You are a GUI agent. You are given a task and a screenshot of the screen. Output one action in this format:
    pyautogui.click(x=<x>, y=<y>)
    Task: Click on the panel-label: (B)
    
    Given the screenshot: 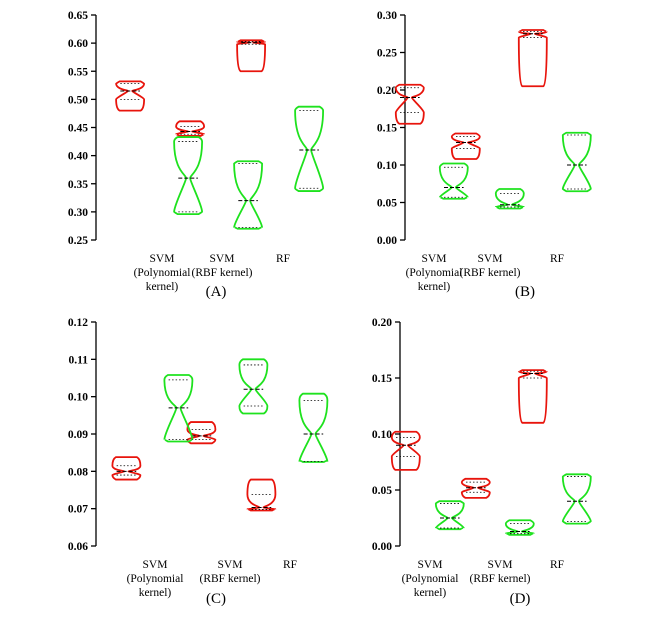 What is the action you would take?
    pyautogui.click(x=525, y=292)
    